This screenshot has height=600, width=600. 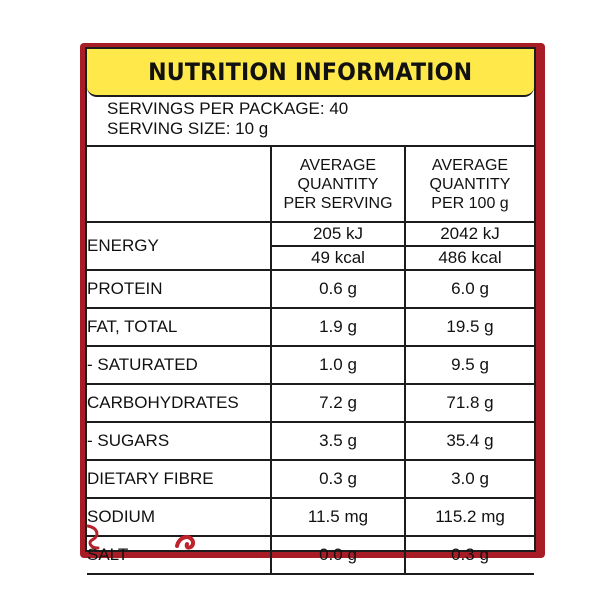 I want to click on energy-row-kcal: 49 kcal 486 kcal, so click(x=310, y=258).